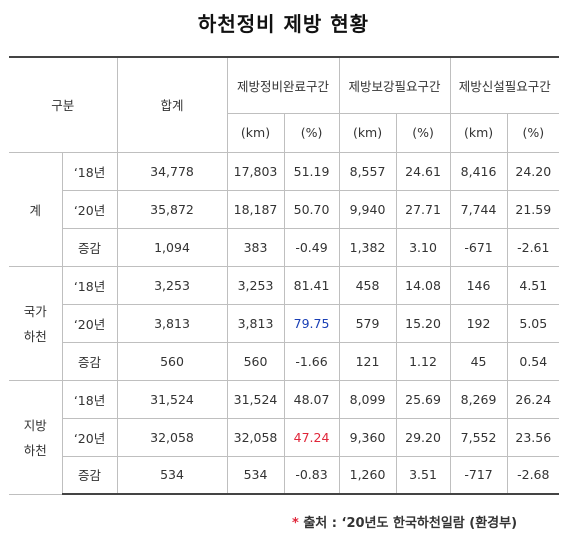  Describe the element at coordinates (311, 361) in the screenshot. I see `cell-completed-pct: -1.66` at that location.